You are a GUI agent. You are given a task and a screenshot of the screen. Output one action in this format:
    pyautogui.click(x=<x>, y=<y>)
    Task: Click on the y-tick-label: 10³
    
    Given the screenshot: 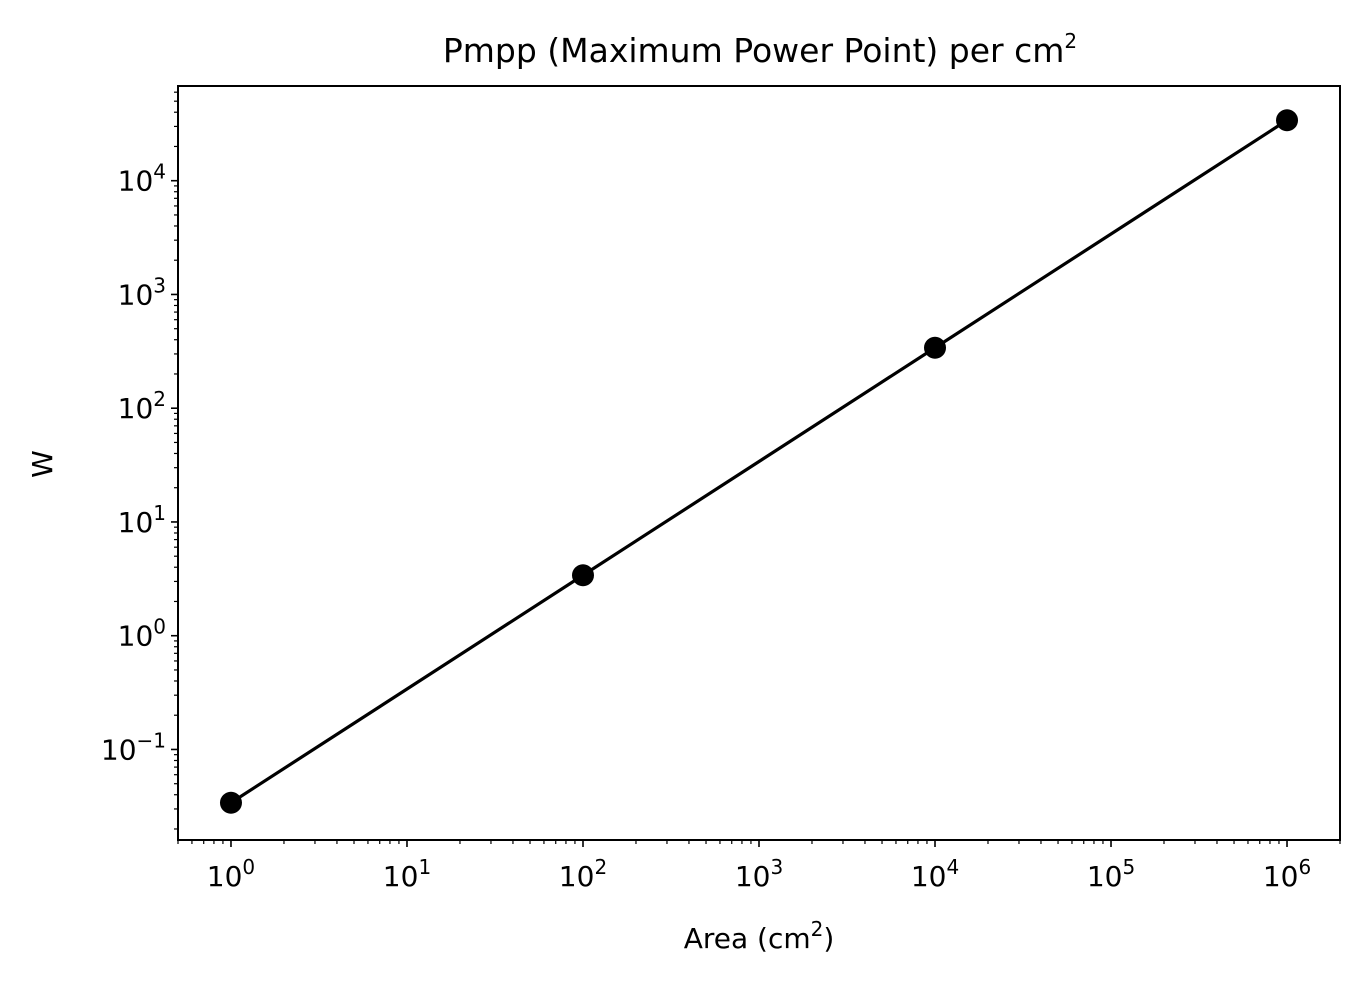 What is the action you would take?
    pyautogui.click(x=142, y=292)
    